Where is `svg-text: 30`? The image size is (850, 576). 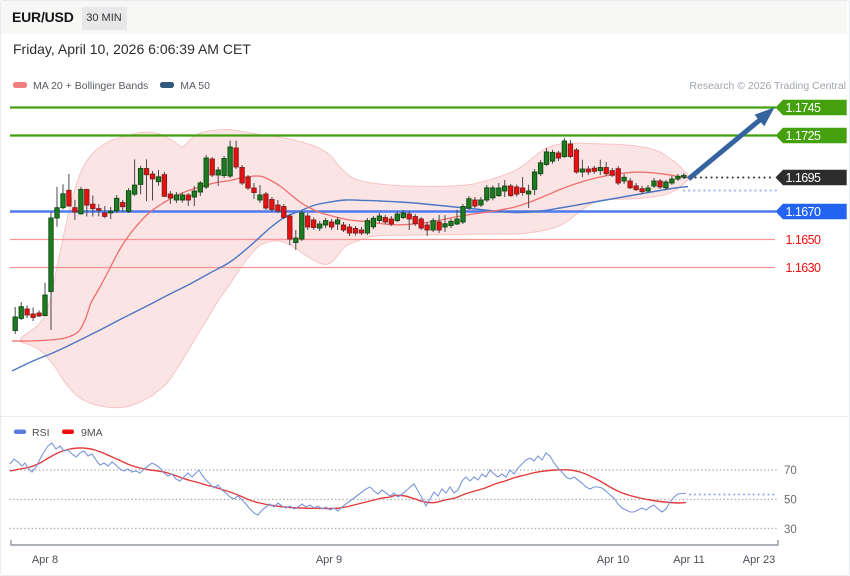
svg-text: 30 is located at coordinates (790, 530).